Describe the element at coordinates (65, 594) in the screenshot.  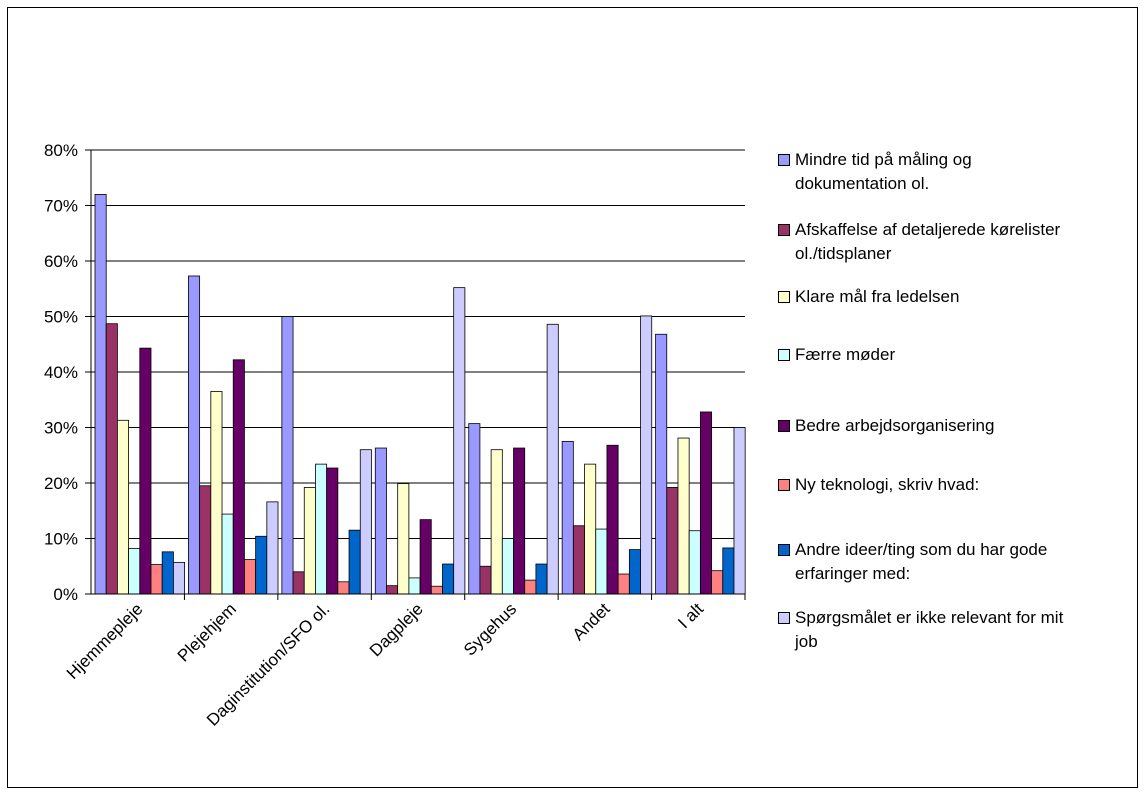
I see `y-tick-label: 0%` at that location.